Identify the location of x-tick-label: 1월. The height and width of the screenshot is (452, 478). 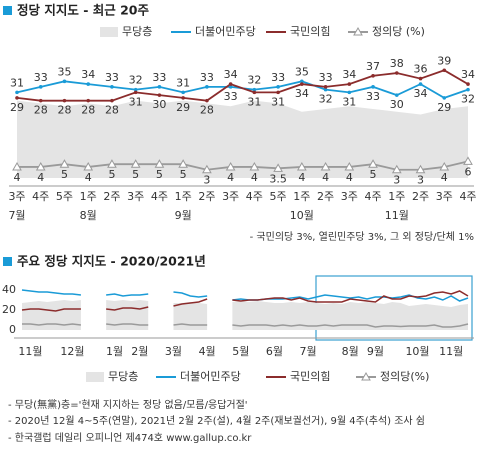
(114, 351).